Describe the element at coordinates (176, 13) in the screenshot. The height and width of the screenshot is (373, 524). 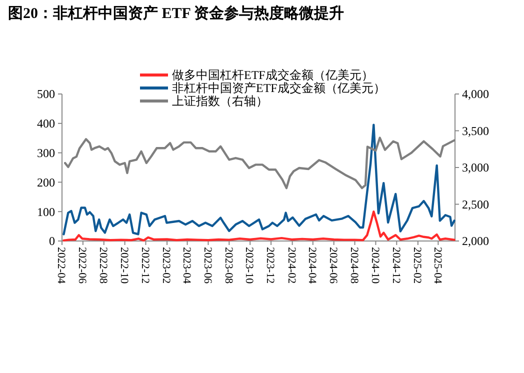
I see `chart-title: 图20：非杠杆中国资产 ETF 资金参与热度略微提升` at that location.